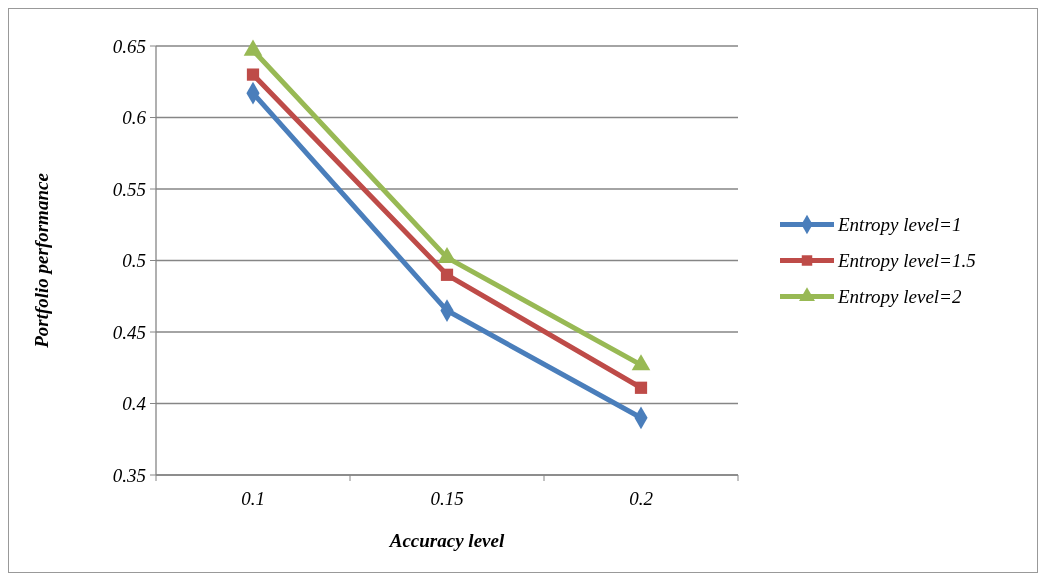 This screenshot has width=1040, height=579. What do you see at coordinates (129, 475) in the screenshot?
I see `y-tick-label: 0.35` at bounding box center [129, 475].